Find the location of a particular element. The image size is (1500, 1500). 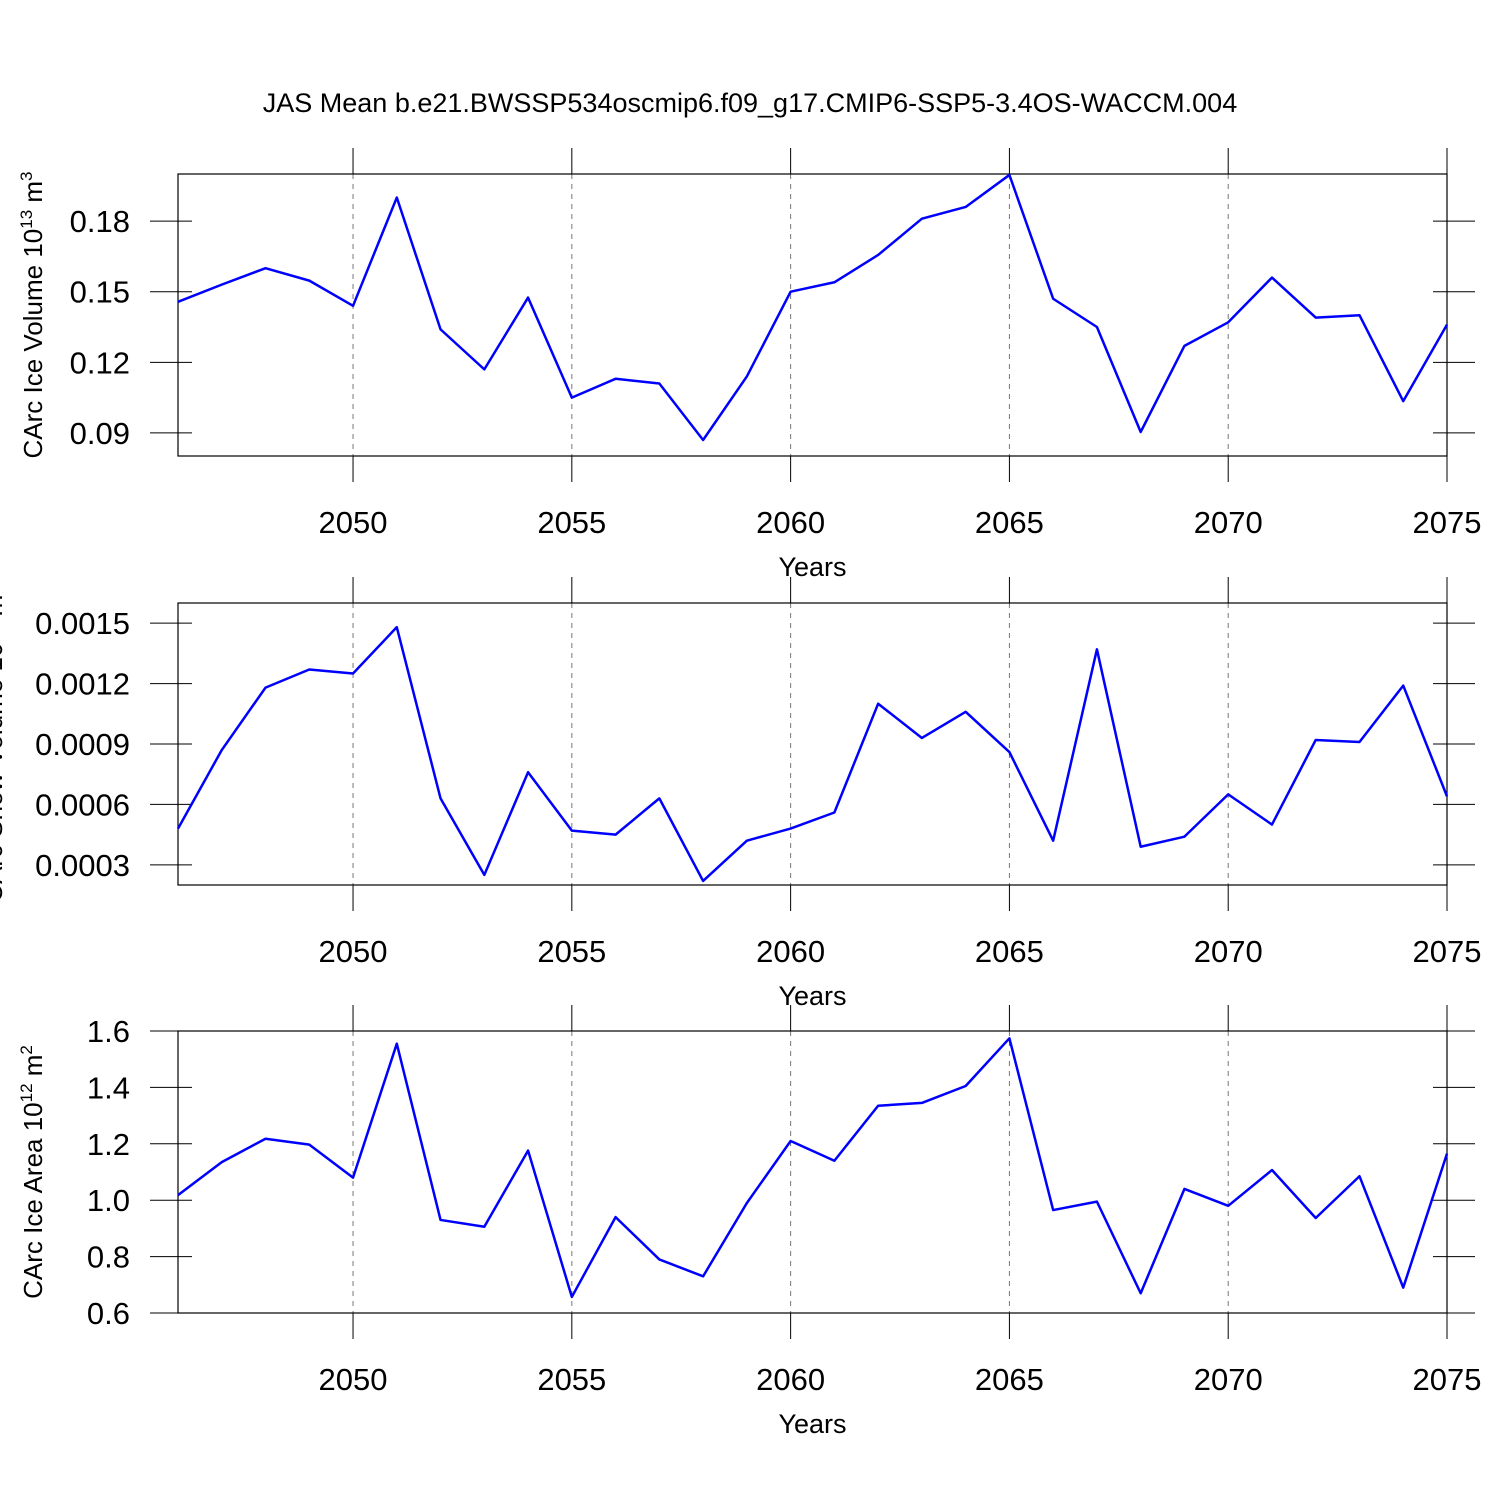

y-tick-label: 0.0006 is located at coordinates (82, 804).